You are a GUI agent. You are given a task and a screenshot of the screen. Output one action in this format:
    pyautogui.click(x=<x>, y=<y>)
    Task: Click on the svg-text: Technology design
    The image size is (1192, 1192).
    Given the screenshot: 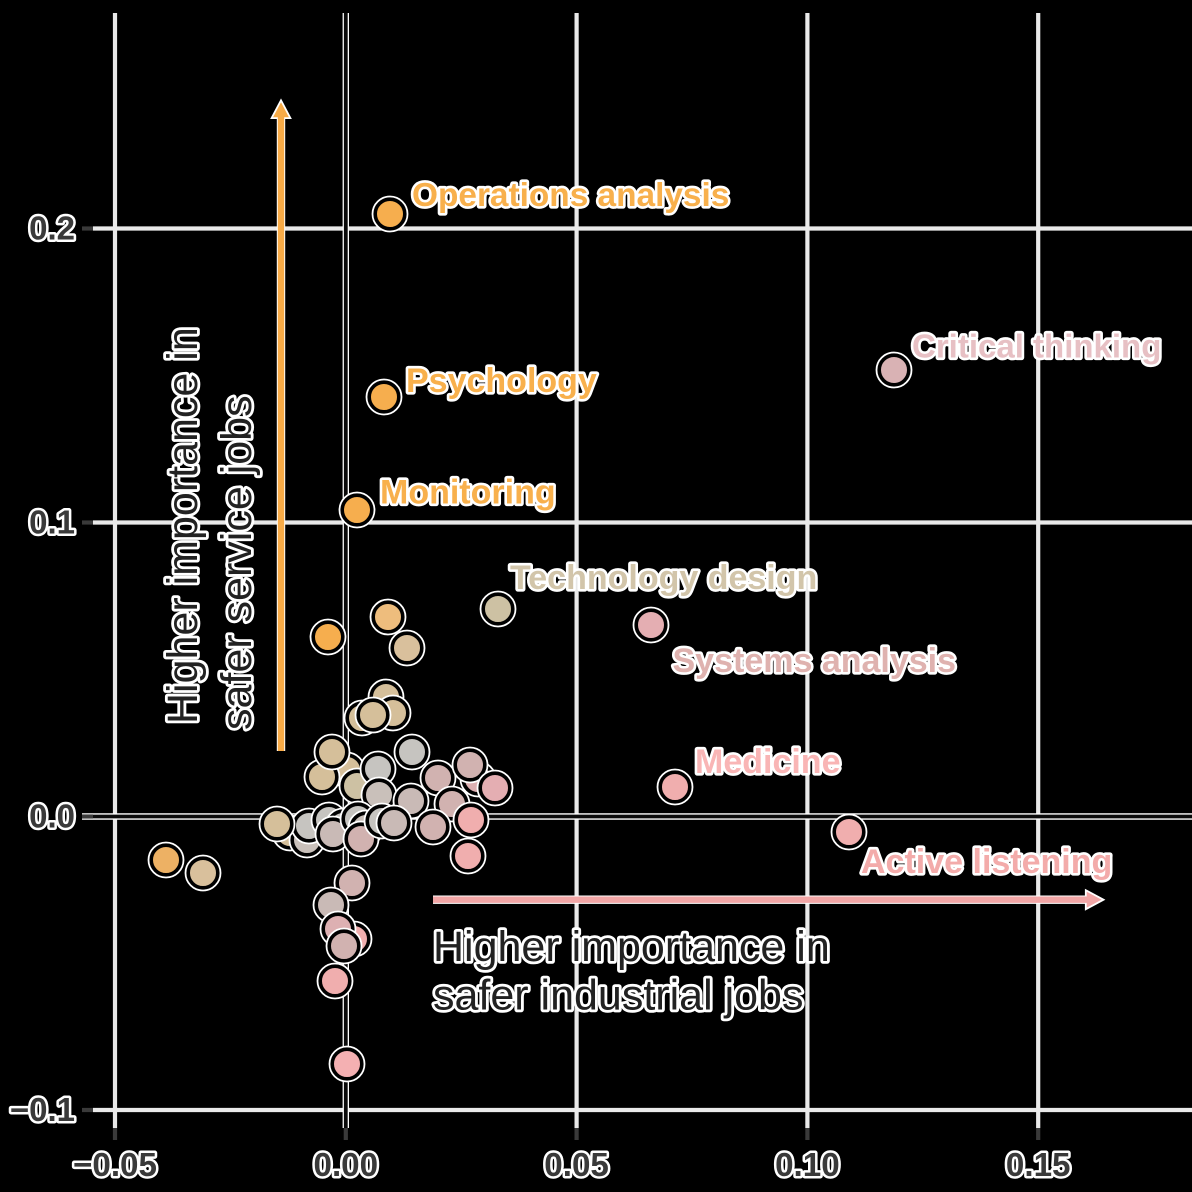 What is the action you would take?
    pyautogui.click(x=663, y=578)
    